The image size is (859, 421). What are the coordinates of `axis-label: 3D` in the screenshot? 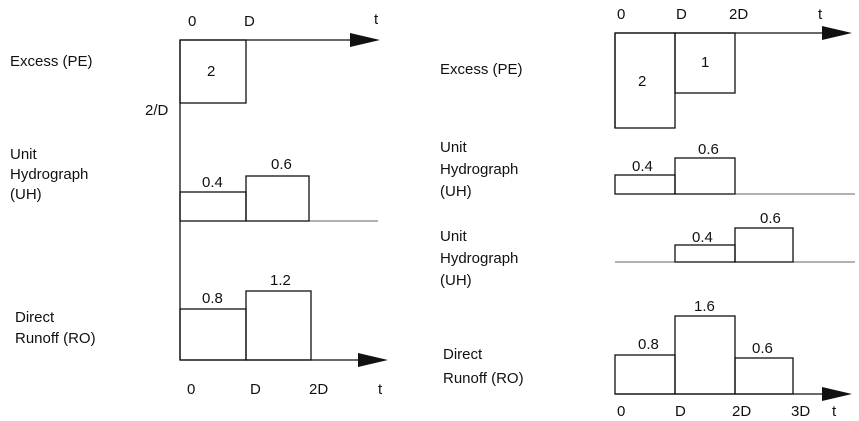 It's located at (800, 411).